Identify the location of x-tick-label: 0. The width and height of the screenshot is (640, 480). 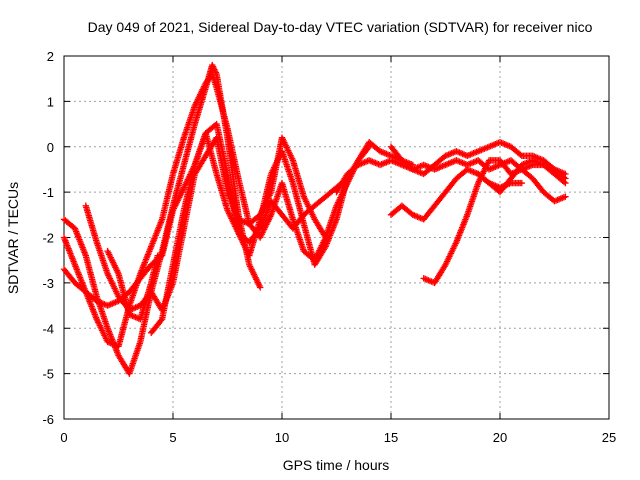
(63, 437).